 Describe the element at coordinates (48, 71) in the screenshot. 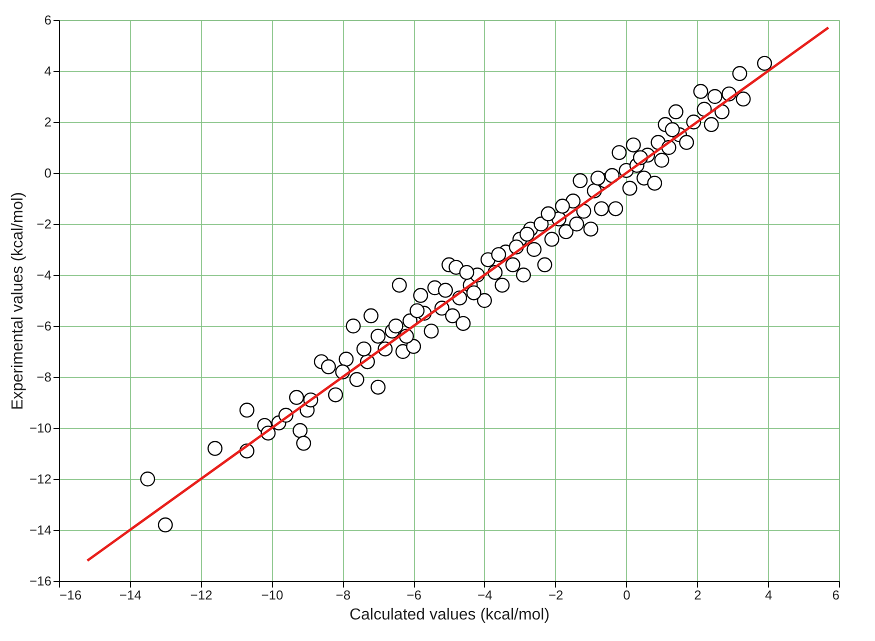

I see `y-tick-label: 4` at that location.